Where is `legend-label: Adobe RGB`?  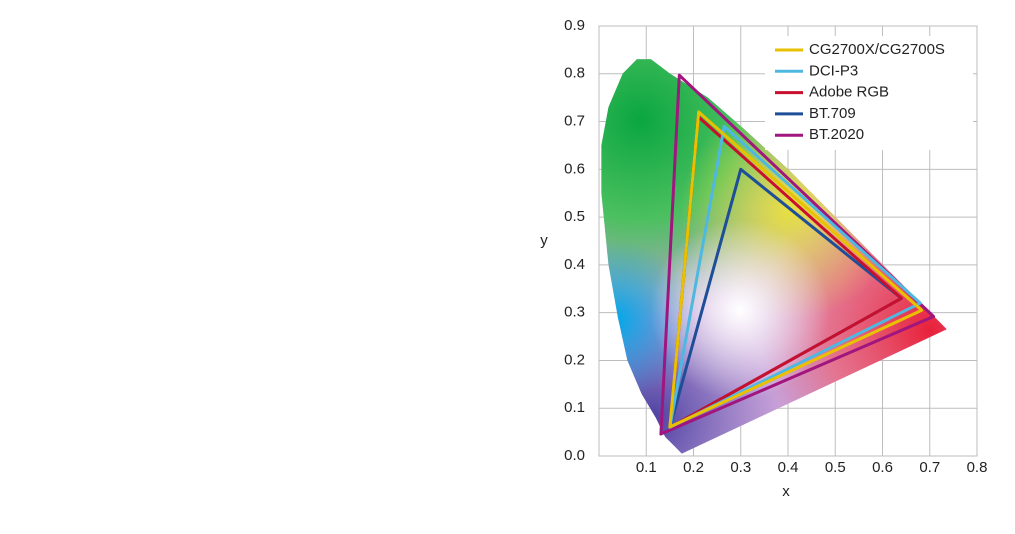
legend-label: Adobe RGB is located at coordinates (849, 92).